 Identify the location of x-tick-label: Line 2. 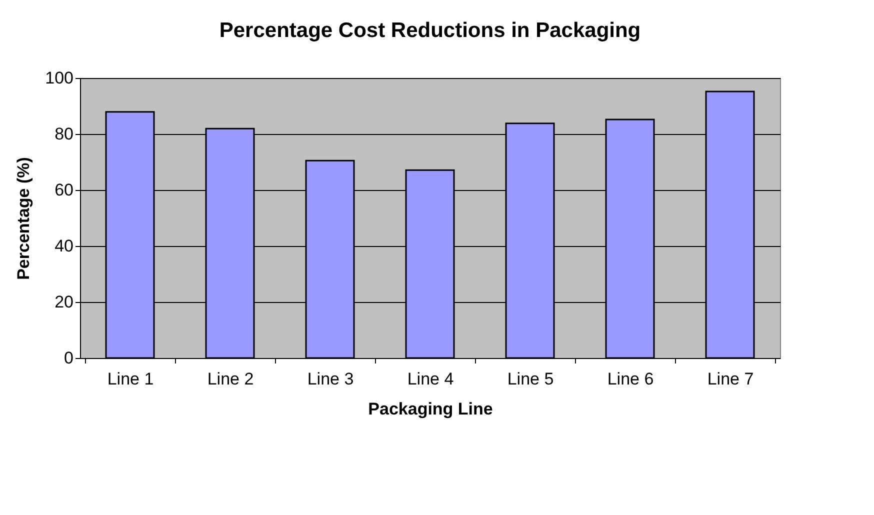
(230, 379).